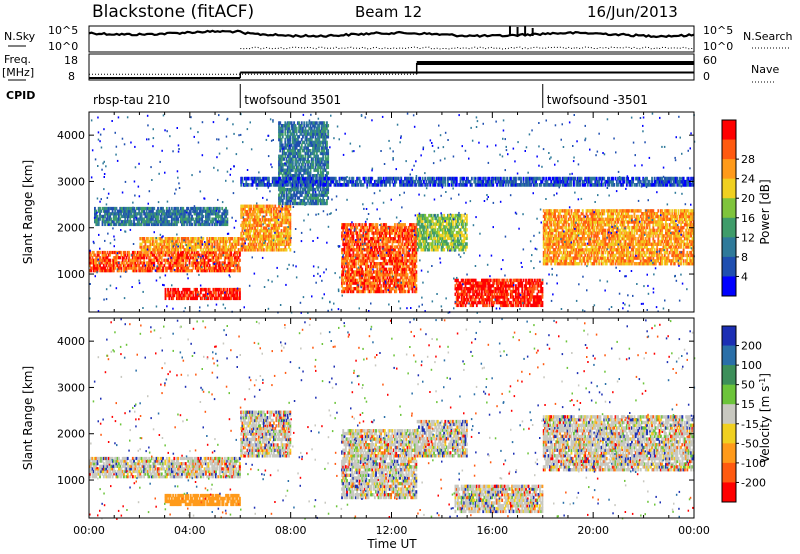 Image resolution: width=800 pixels, height=554 pixels. Describe the element at coordinates (20, 36) in the screenshot. I see `noise-left-label: N.Sky` at that location.